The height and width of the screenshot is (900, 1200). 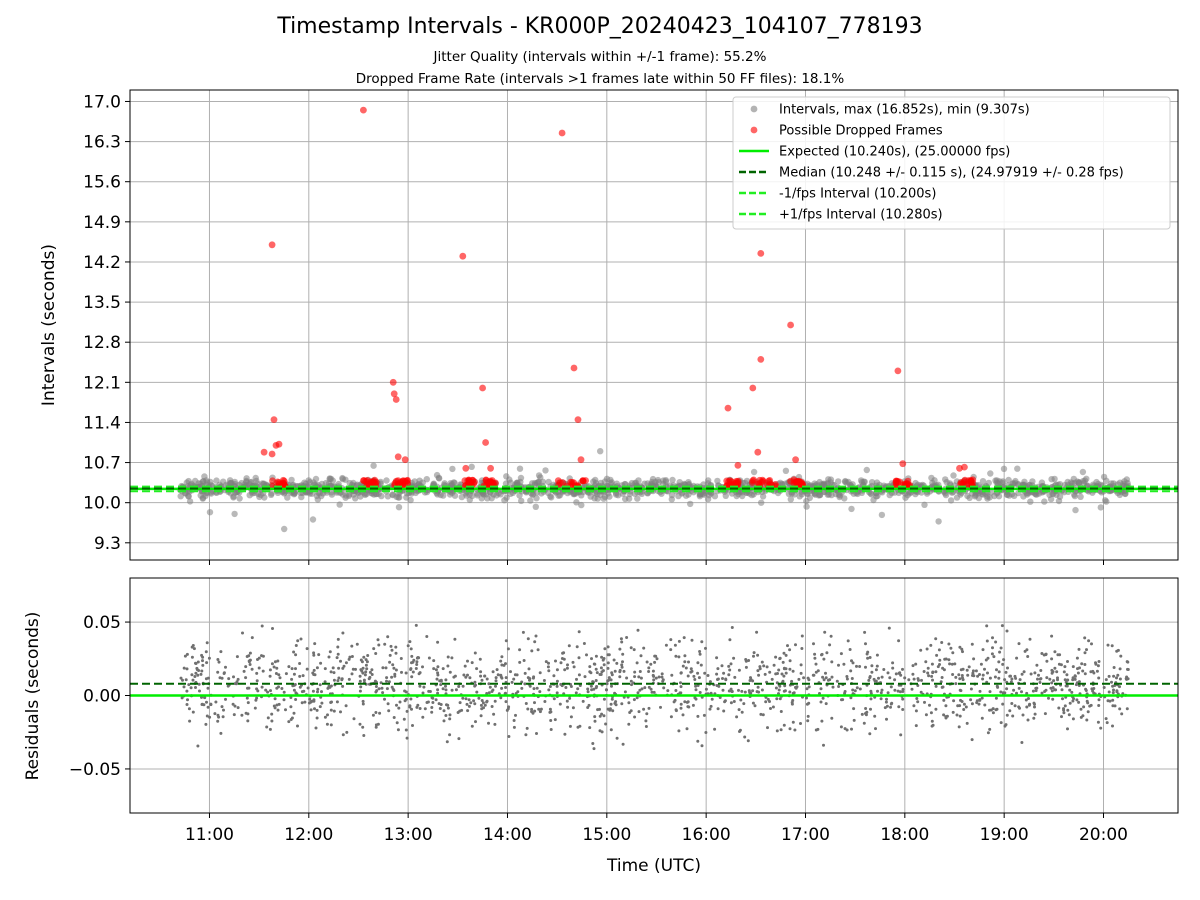 What do you see at coordinates (102, 504) in the screenshot?
I see `y-tick-label: 10.0` at bounding box center [102, 504].